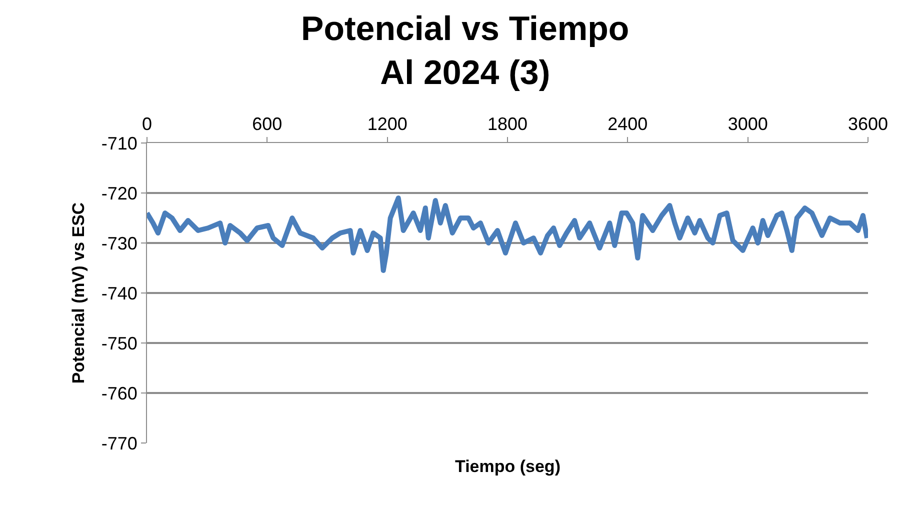  What do you see at coordinates (507, 466) in the screenshot?
I see `x-axis-title: Tiempo (seg)` at bounding box center [507, 466].